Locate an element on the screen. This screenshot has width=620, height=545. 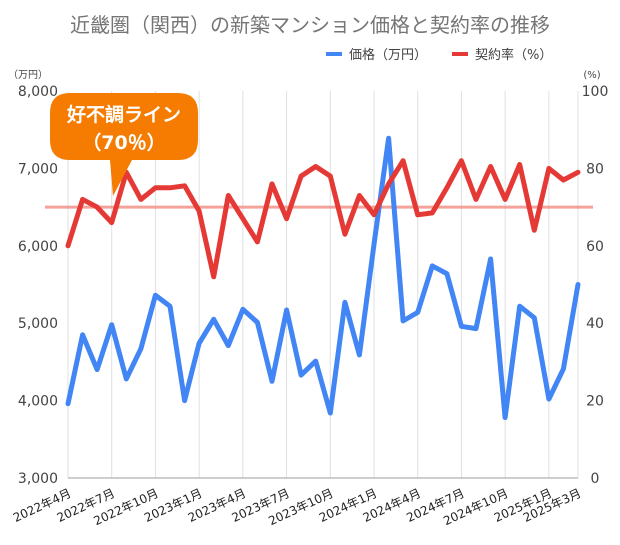
legend-label-price: 価格（万円） is located at coordinates (388, 55).